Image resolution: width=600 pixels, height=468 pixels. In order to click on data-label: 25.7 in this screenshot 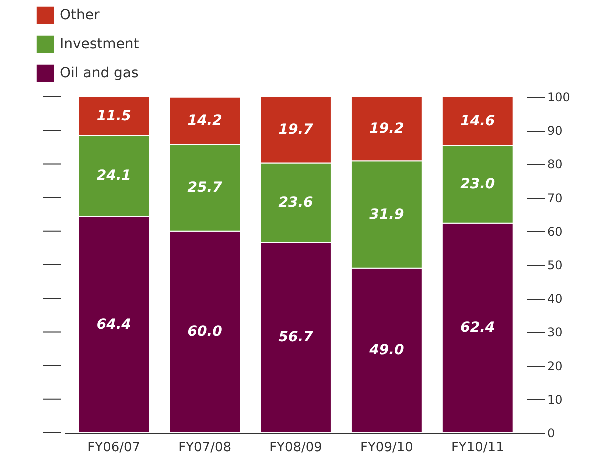, I will do `click(205, 188)`.